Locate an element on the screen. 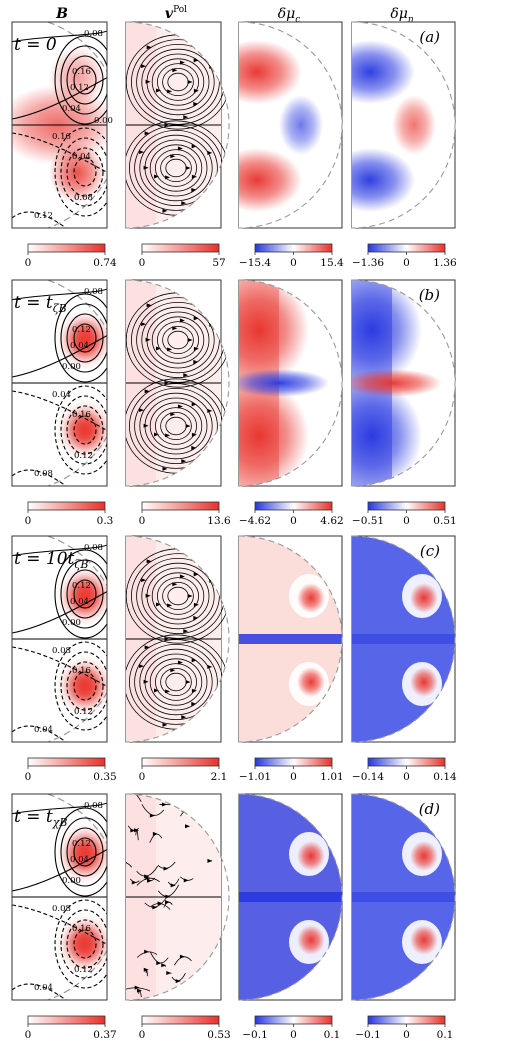  panel-dmu-n-3: (c) is located at coordinates (403, 639).